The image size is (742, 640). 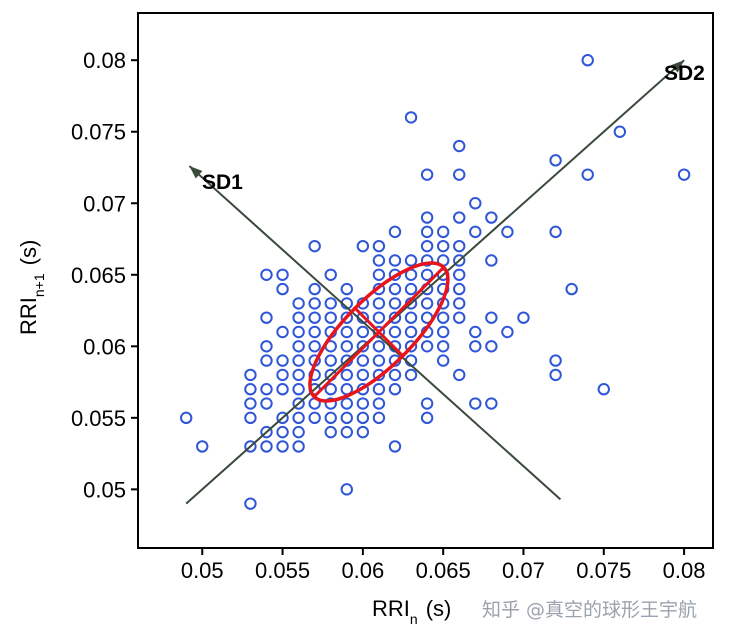 I want to click on x-tick-label: 0.06, so click(x=362, y=570).